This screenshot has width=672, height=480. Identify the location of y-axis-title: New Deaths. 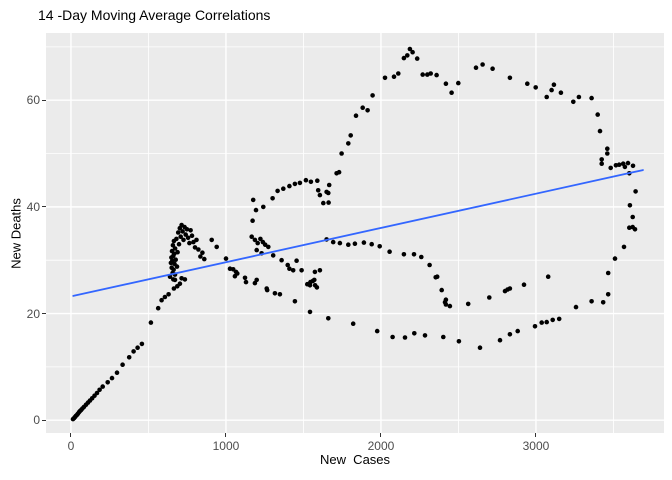
(16, 233).